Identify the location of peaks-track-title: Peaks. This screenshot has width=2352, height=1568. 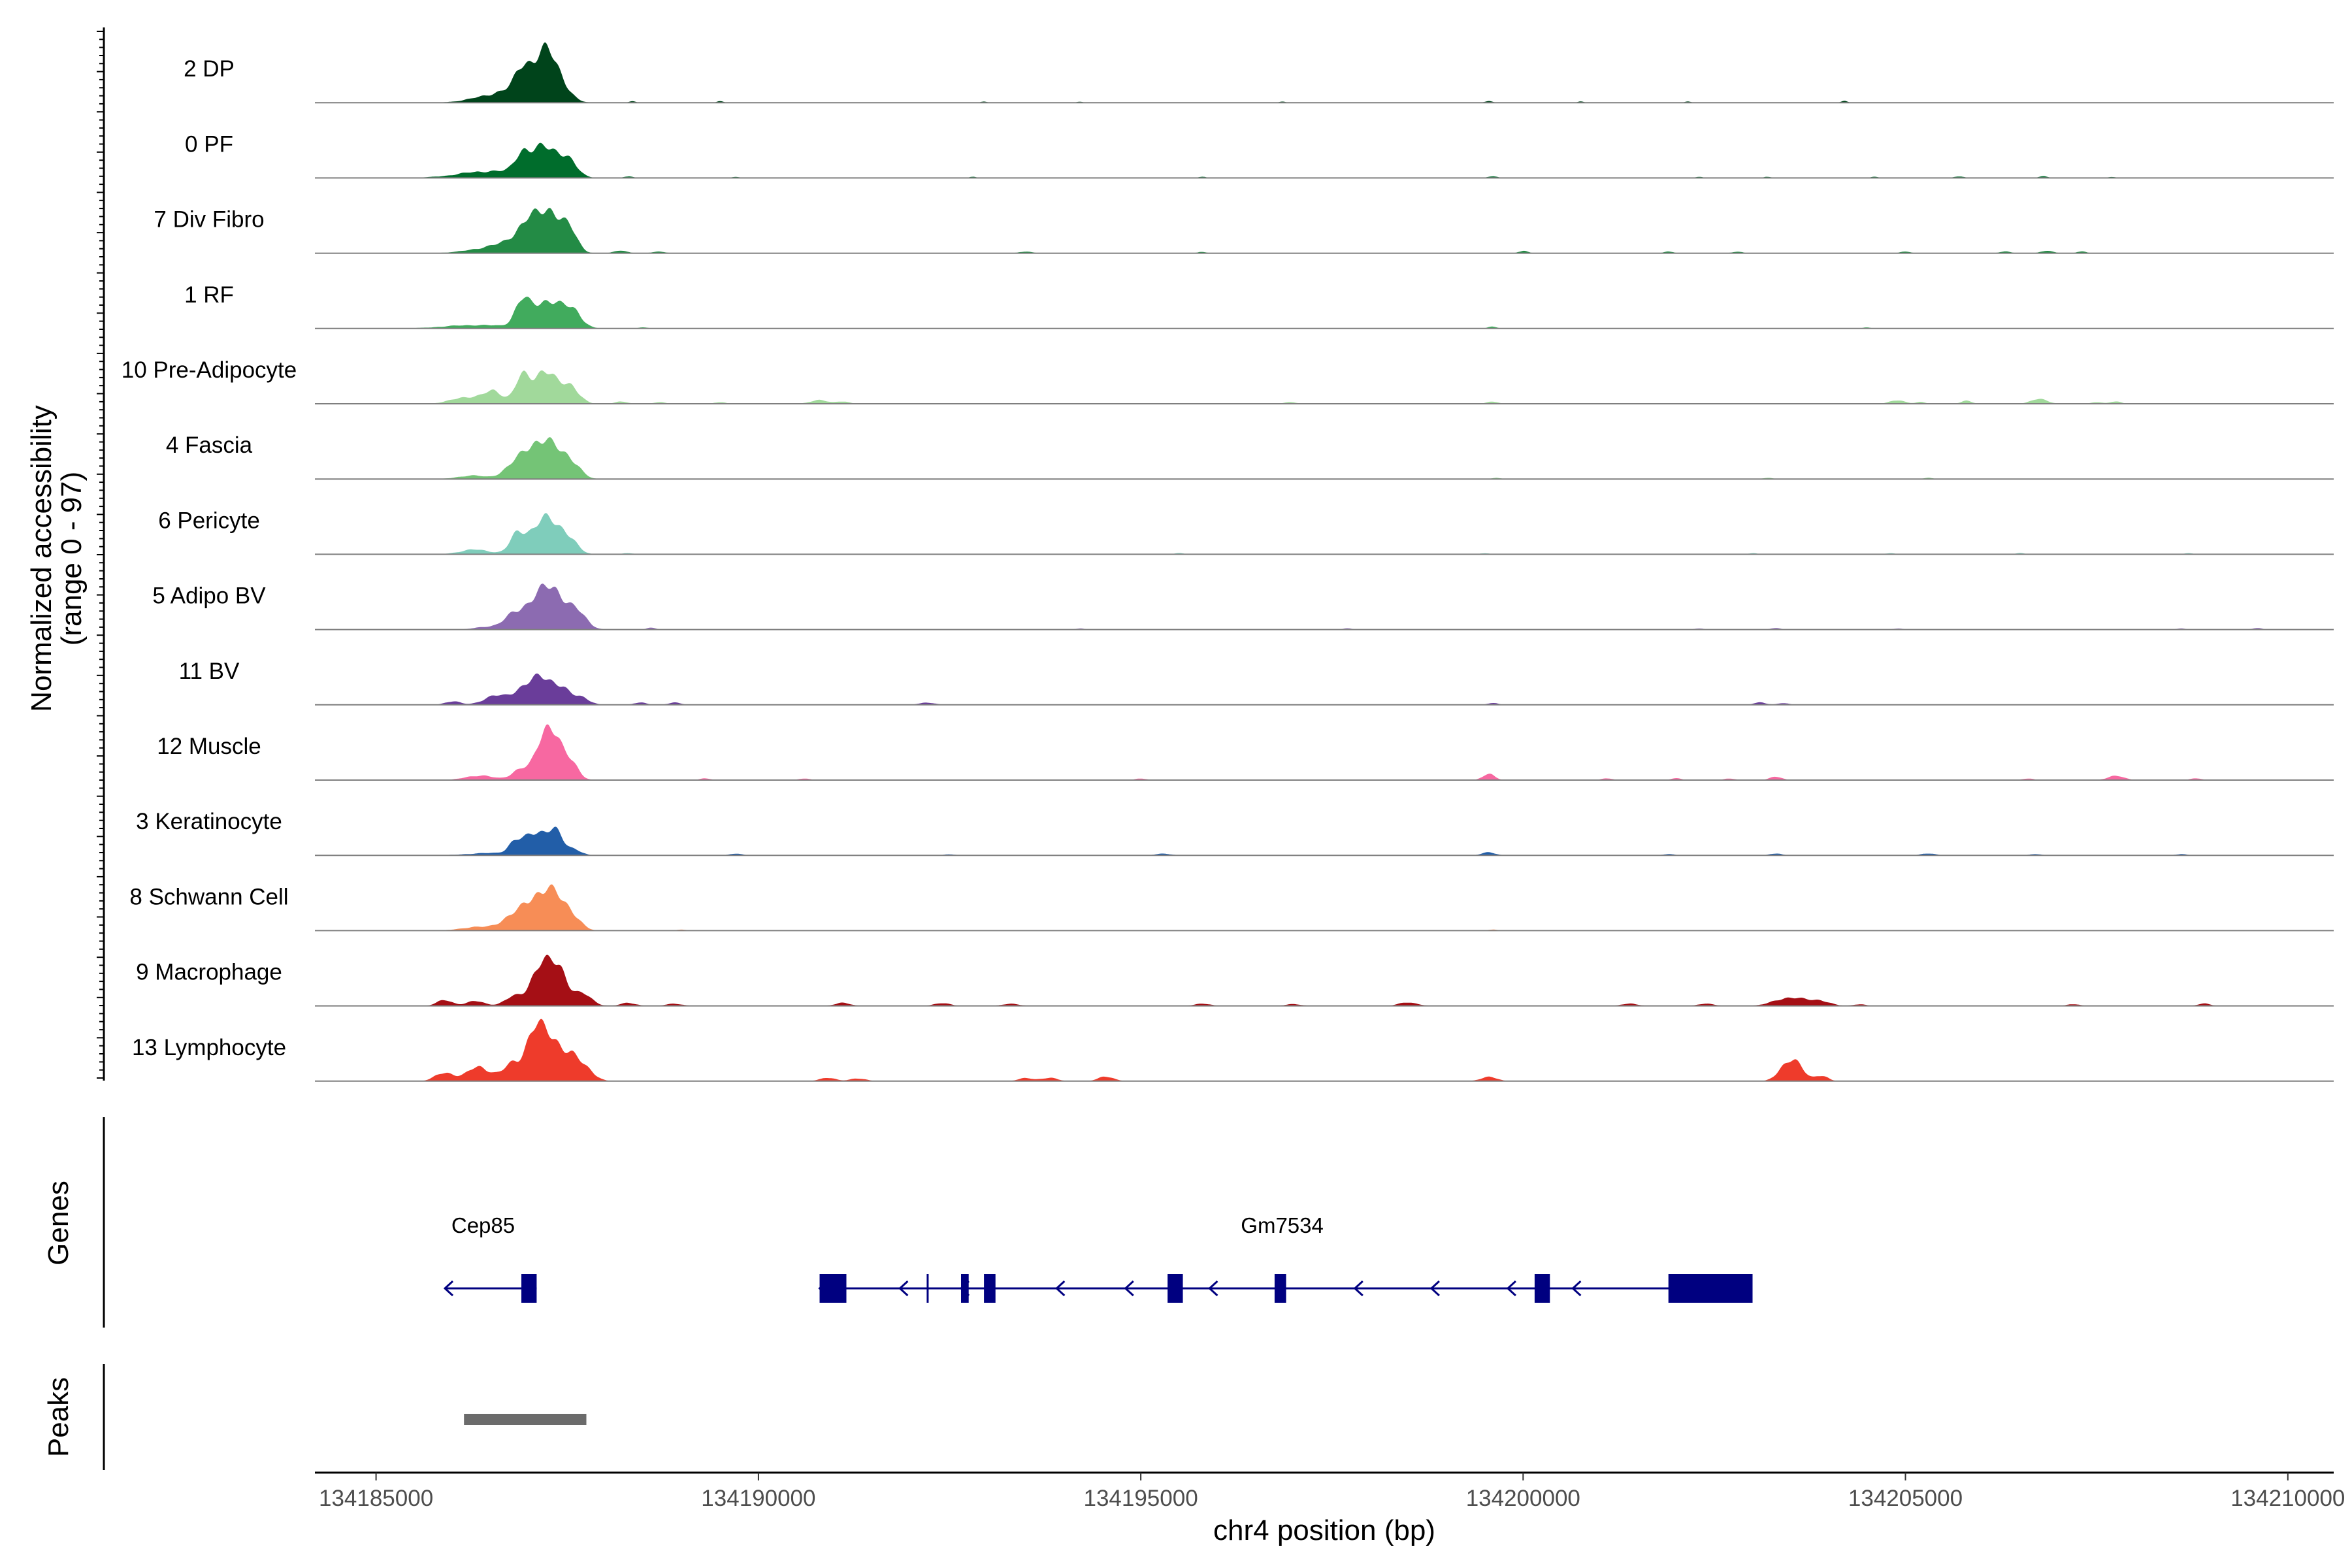
(58, 1417).